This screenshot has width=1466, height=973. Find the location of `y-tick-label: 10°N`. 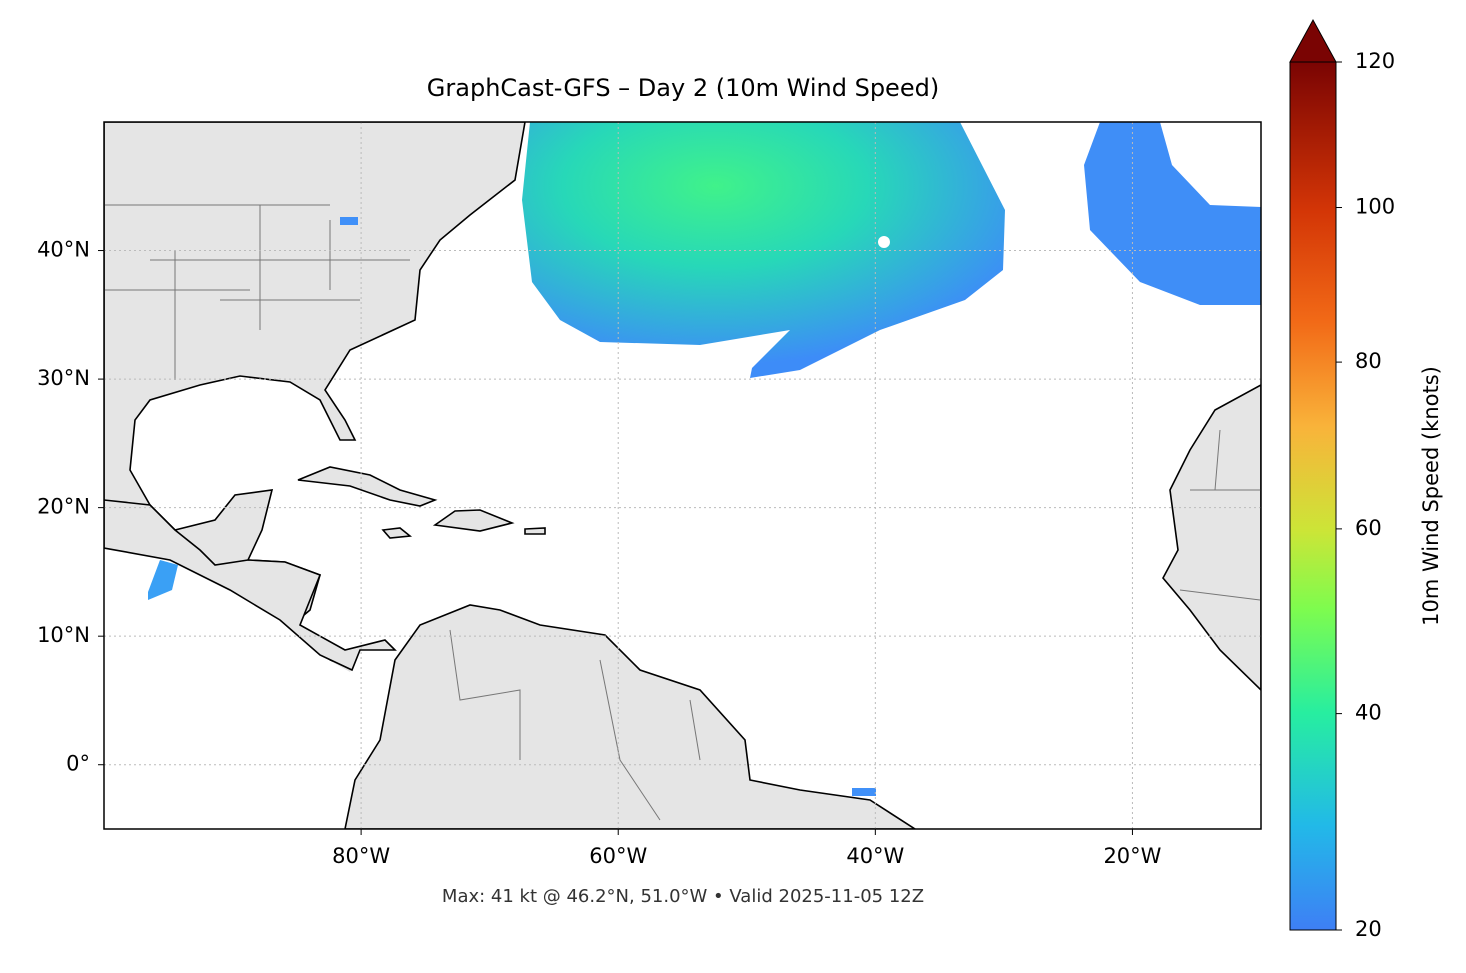

y-tick-label: 10°N is located at coordinates (63, 635).